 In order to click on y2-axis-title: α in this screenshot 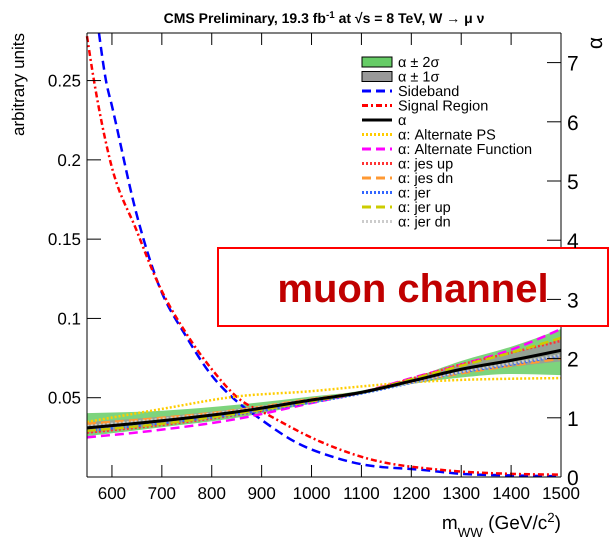, I will do `click(595, 43)`.